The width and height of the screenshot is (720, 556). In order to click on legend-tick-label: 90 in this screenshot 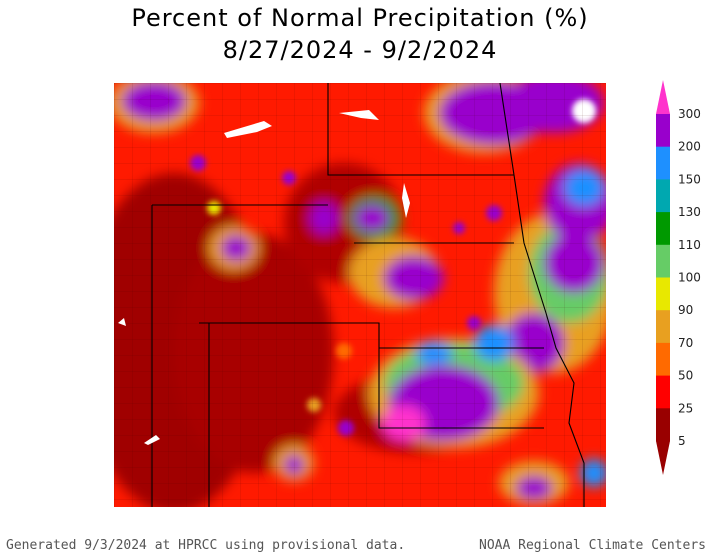, I will do `click(685, 310)`.